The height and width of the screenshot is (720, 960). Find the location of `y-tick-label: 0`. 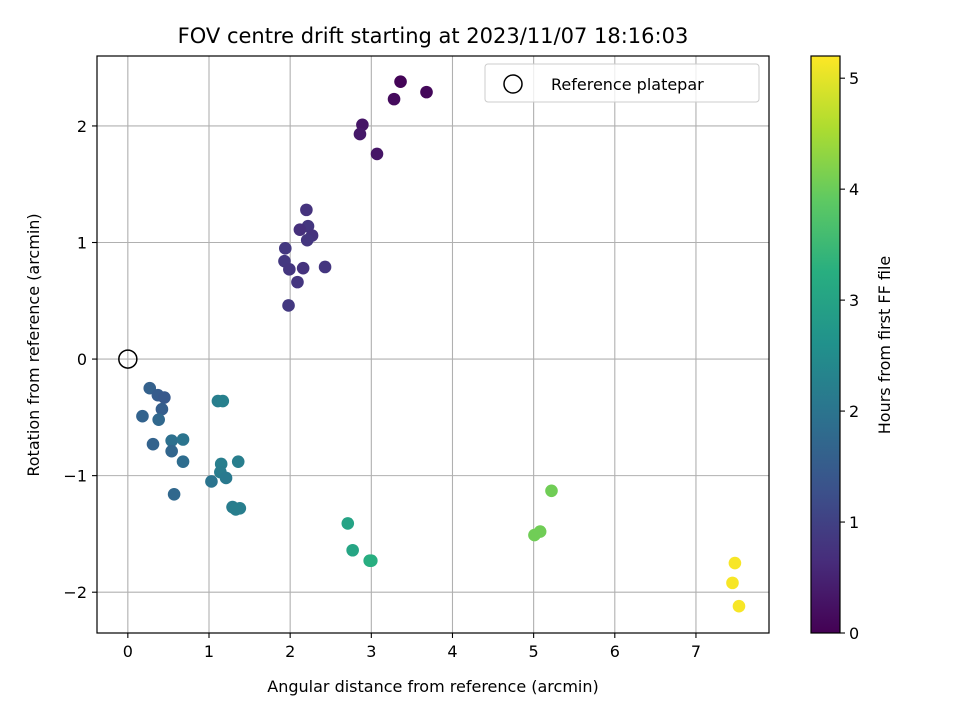

y-tick-label: 0 is located at coordinates (82, 359).